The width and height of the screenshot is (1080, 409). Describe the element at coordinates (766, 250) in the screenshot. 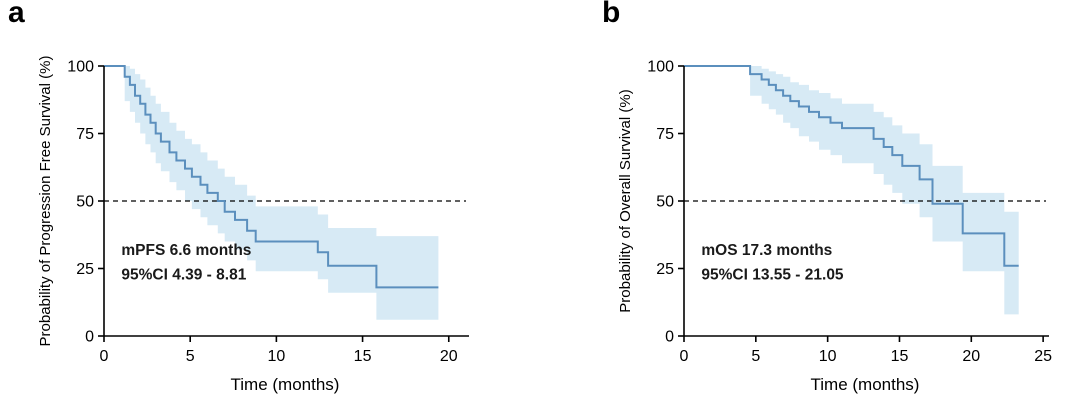

I see `annotation-median: mOS 17.3 months` at that location.